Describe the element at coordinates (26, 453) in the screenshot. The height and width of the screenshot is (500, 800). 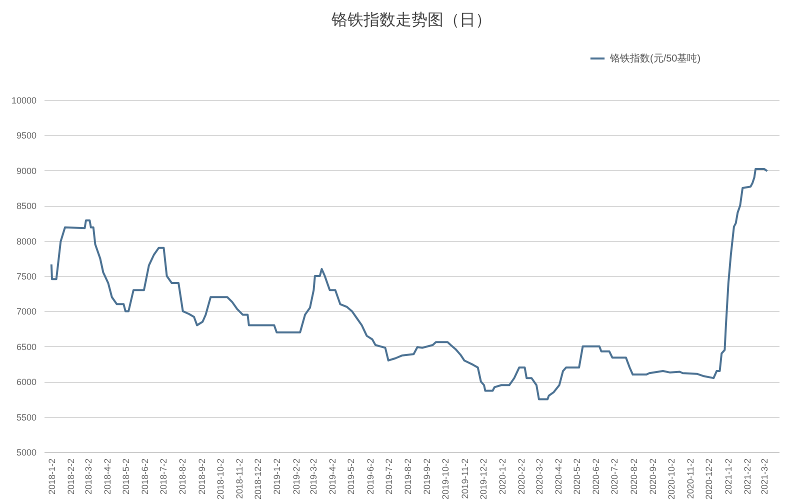
I see `y-tick-label: 5000` at that location.